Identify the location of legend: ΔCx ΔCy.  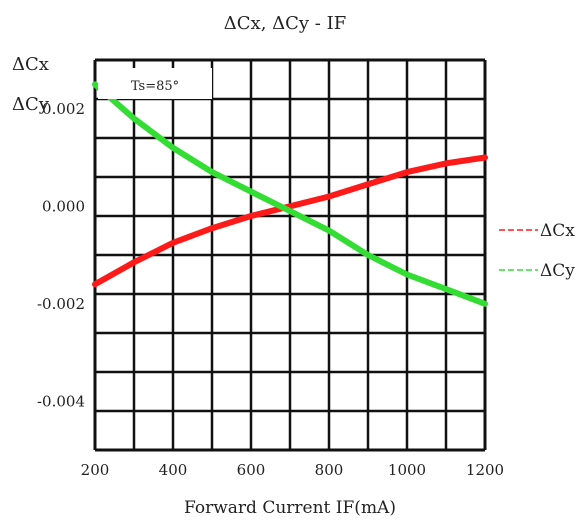
(537, 251).